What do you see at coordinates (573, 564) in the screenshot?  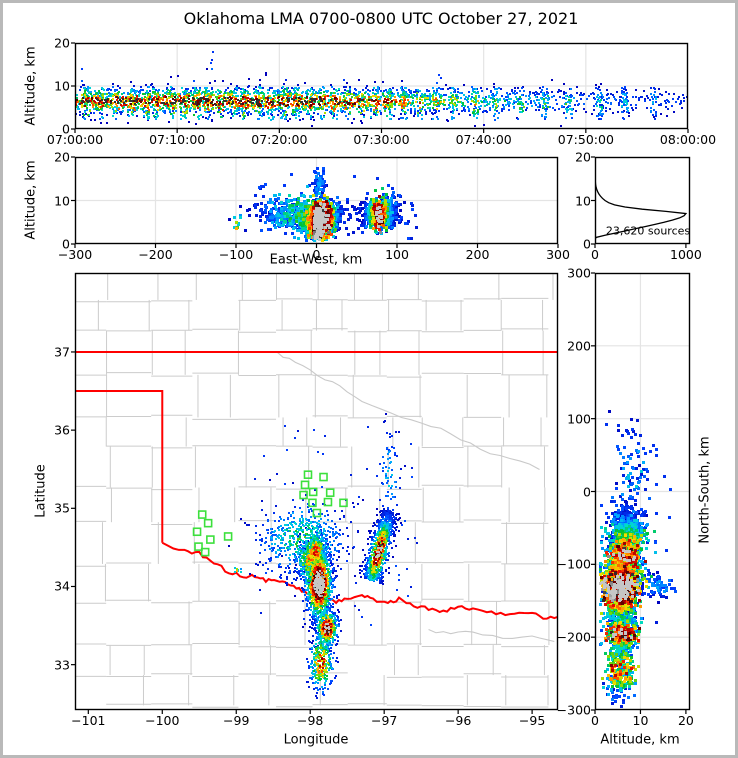 I see `north-south-tick: −100` at bounding box center [573, 564].